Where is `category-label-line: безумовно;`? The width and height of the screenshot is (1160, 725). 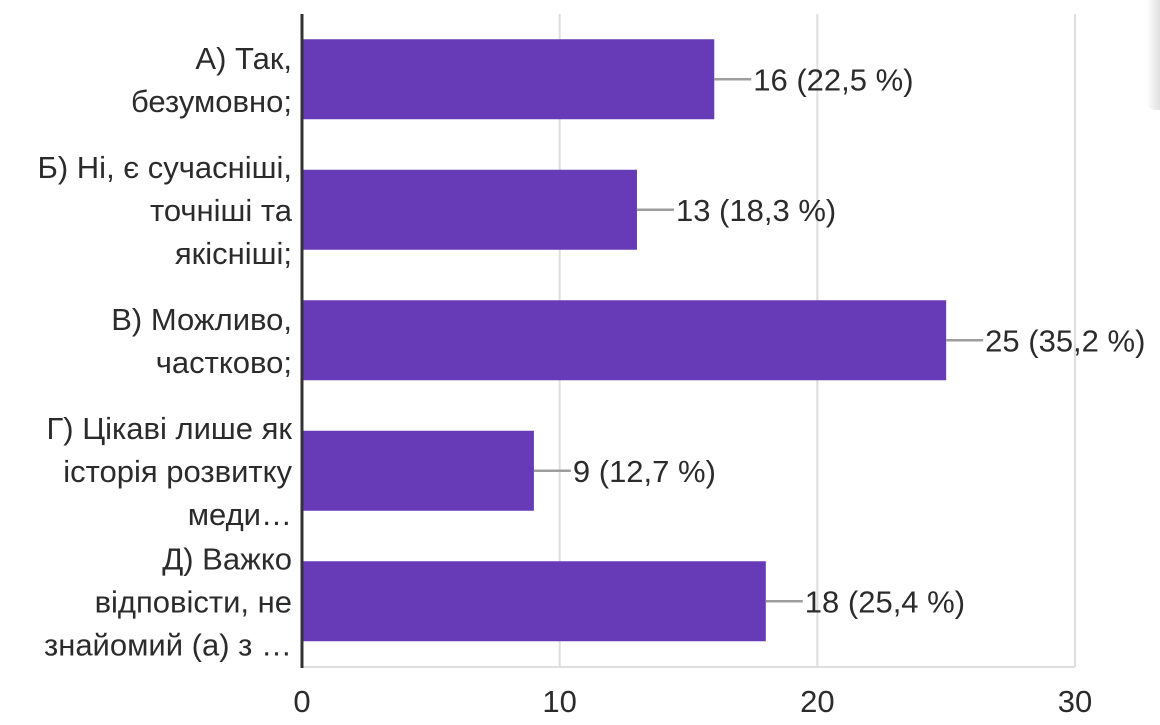 category-label-line: безумовно; is located at coordinates (211, 101).